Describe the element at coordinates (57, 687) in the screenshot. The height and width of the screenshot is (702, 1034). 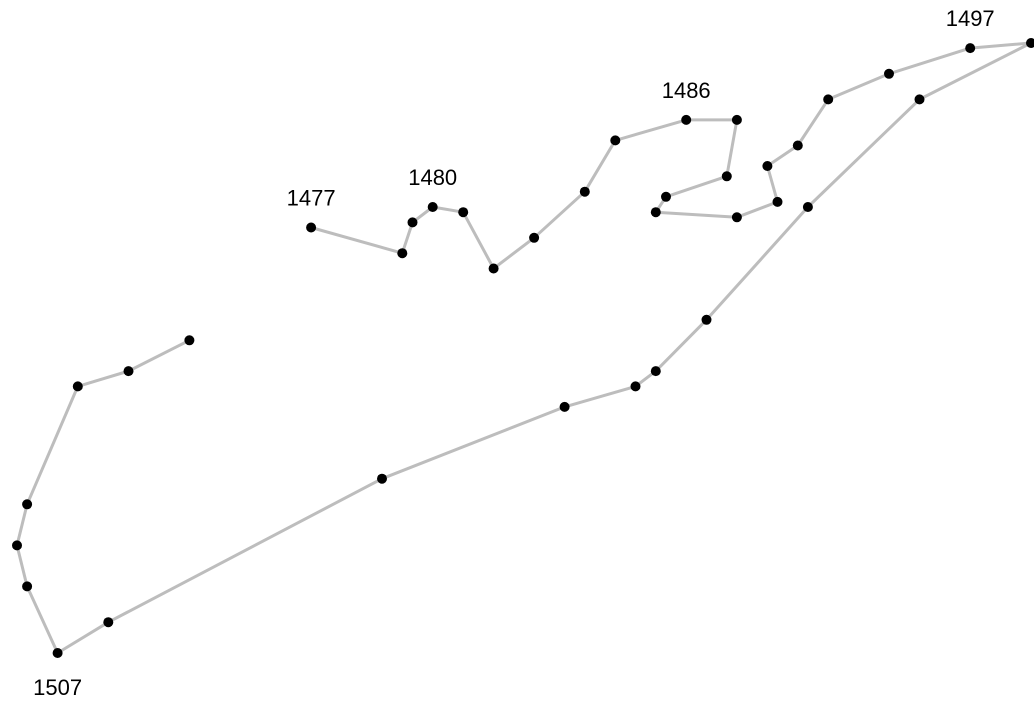
I see `point-label: 1507` at that location.